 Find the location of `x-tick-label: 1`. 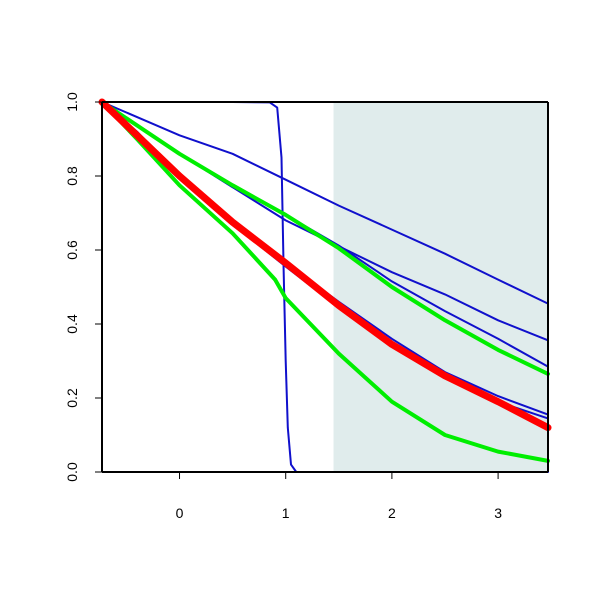

x-tick-label: 1 is located at coordinates (286, 513).